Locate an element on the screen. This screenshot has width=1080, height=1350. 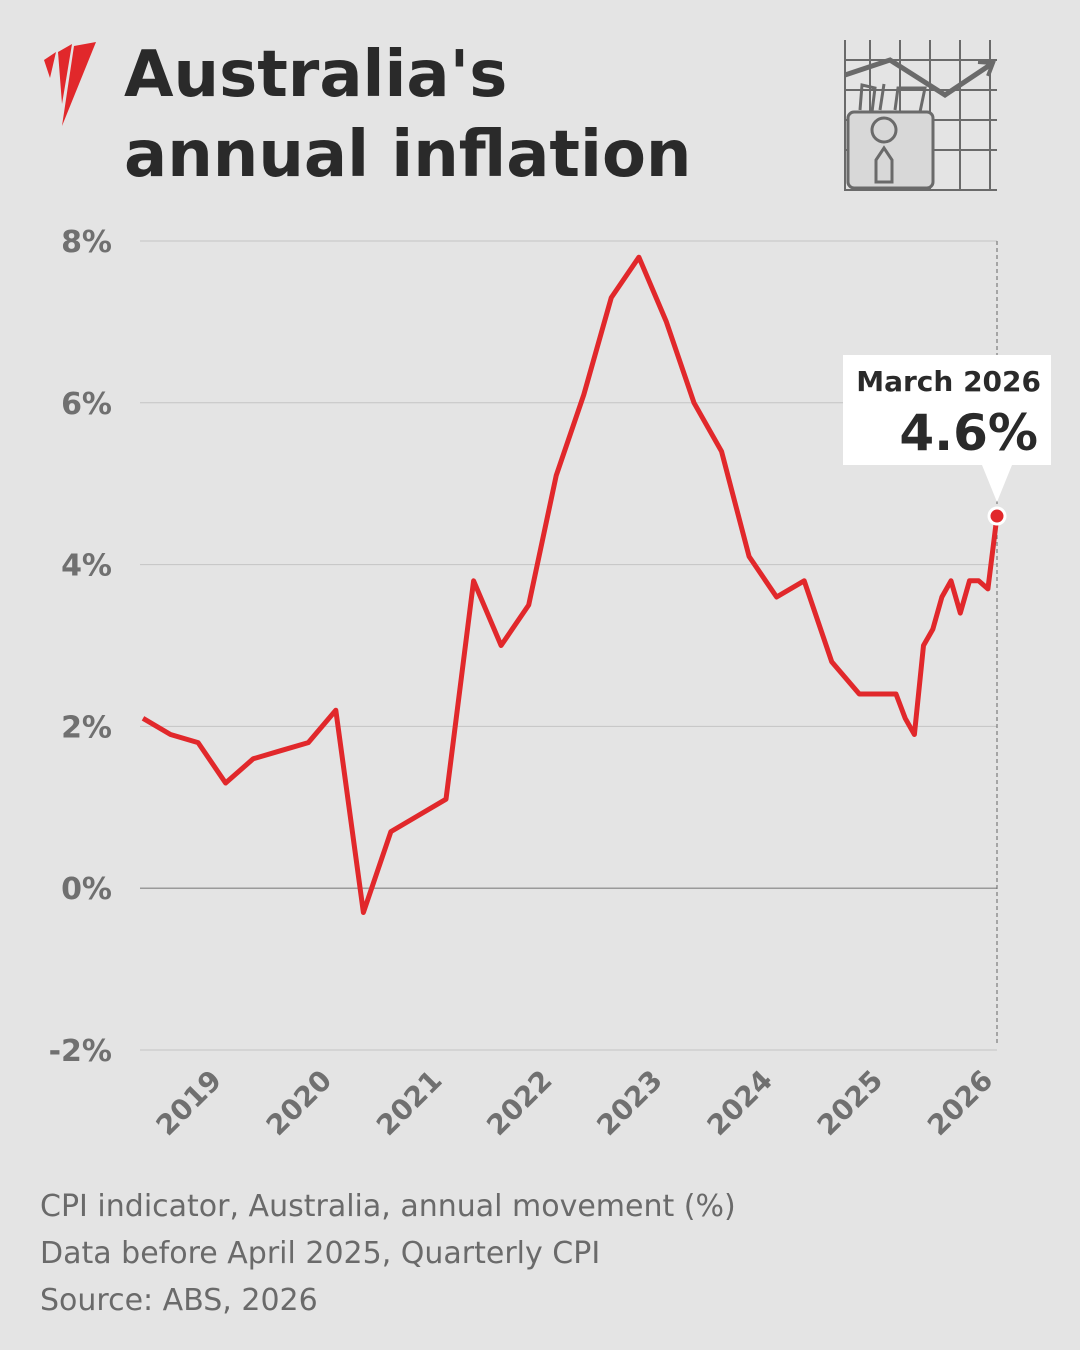
annotation-title: March 2026 is located at coordinates (948, 381).